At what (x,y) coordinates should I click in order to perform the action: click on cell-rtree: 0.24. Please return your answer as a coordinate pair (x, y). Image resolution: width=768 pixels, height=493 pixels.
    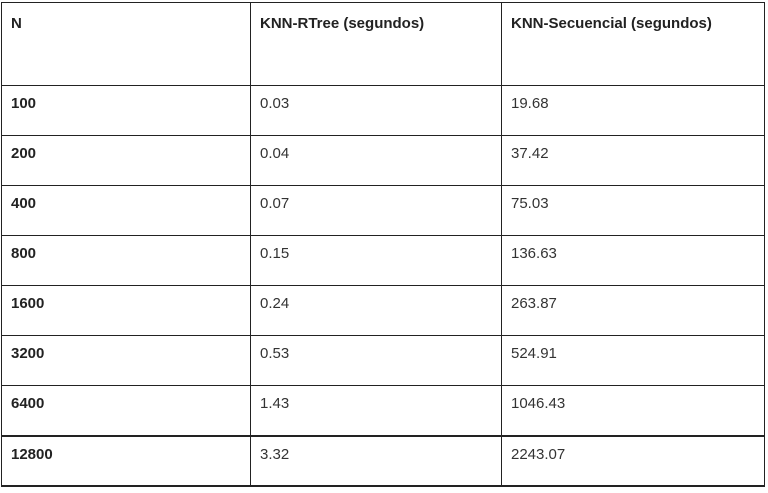
    Looking at the image, I should click on (376, 310).